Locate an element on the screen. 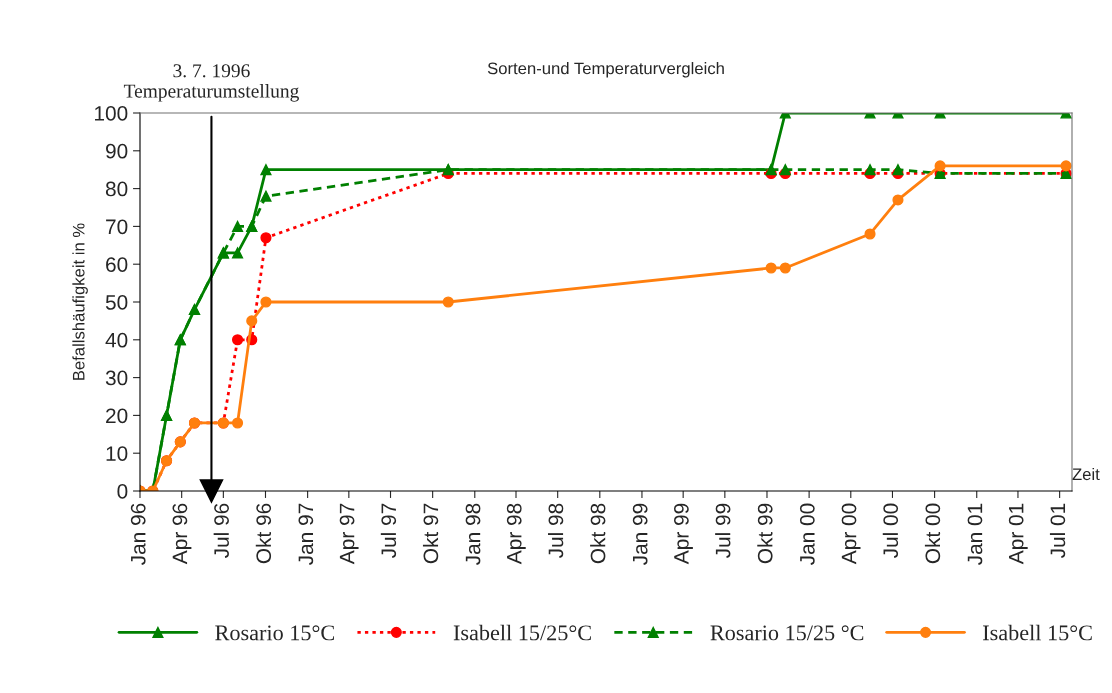  y-tick-label: 50 is located at coordinates (116, 302).